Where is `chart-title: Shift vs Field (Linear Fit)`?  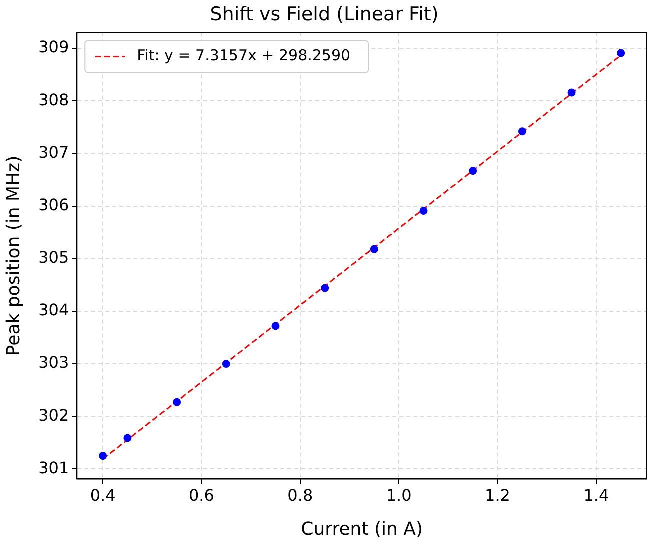 chart-title: Shift vs Field (Linear Fit) is located at coordinates (324, 14).